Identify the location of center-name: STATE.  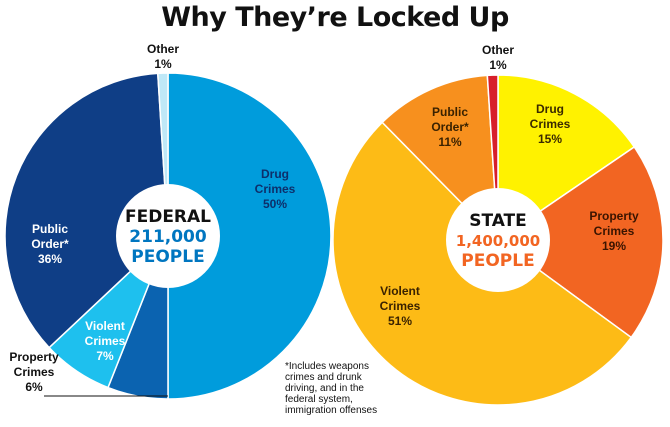
(498, 221).